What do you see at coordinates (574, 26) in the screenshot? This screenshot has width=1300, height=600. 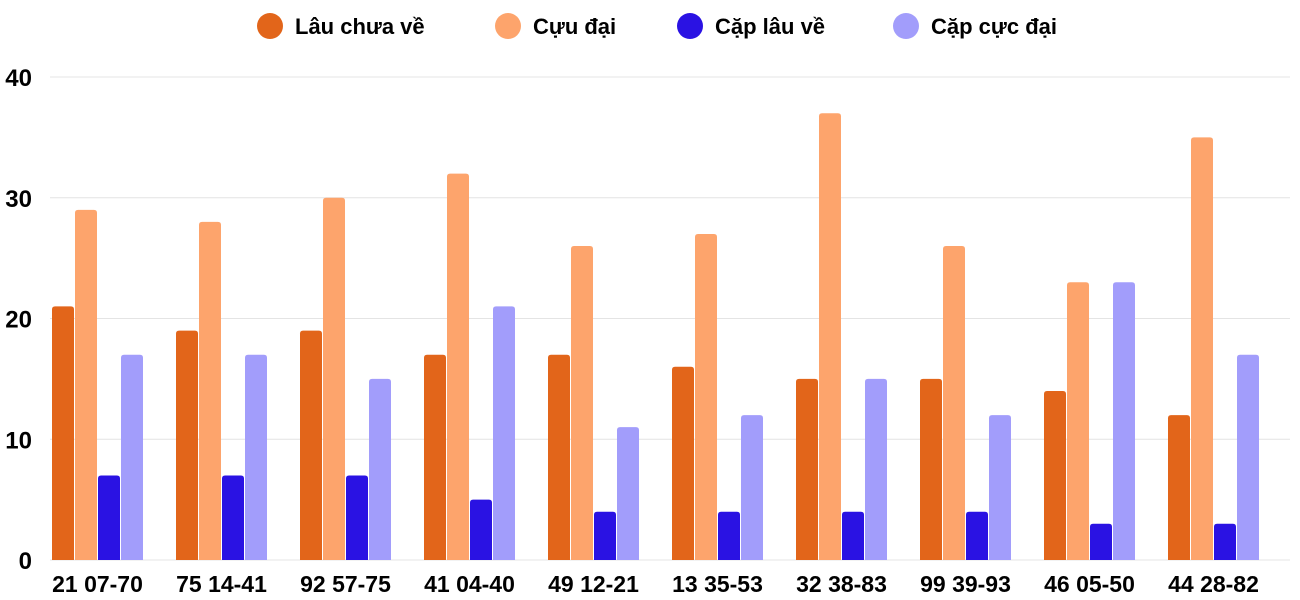 I see `legend-label: Cựu đại` at bounding box center [574, 26].